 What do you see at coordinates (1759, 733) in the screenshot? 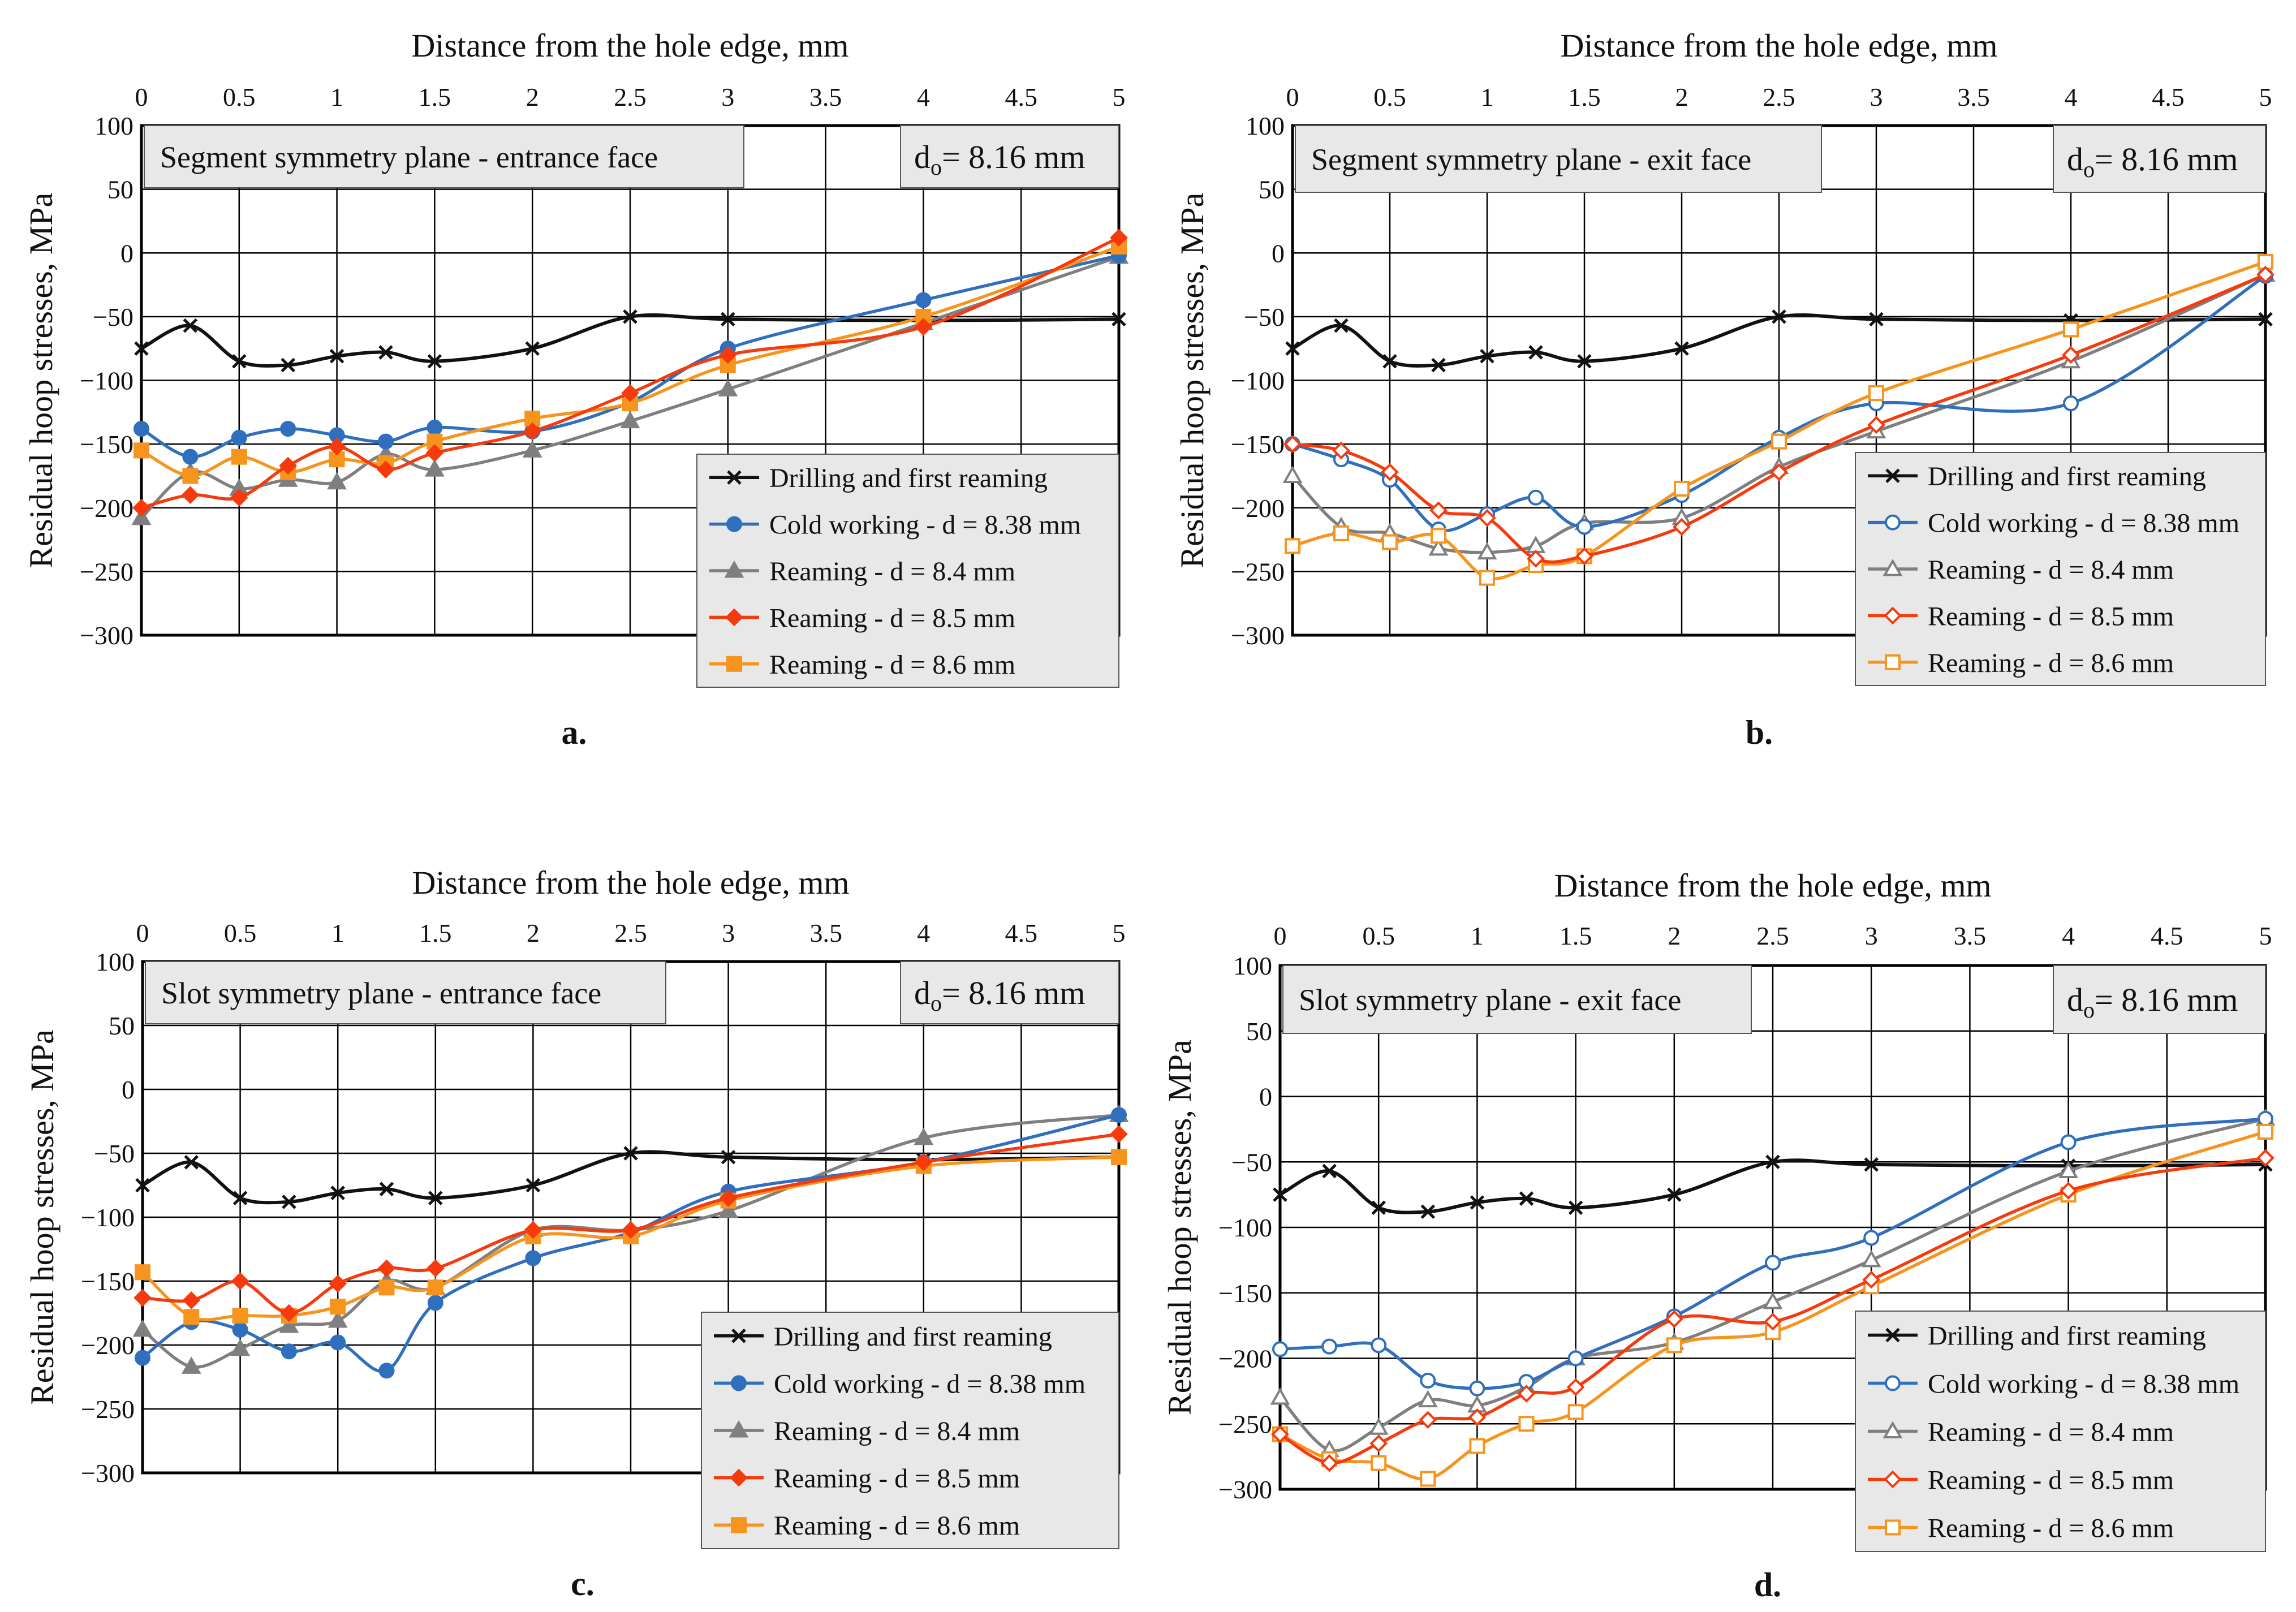
I see `panel-label: b.` at bounding box center [1759, 733].